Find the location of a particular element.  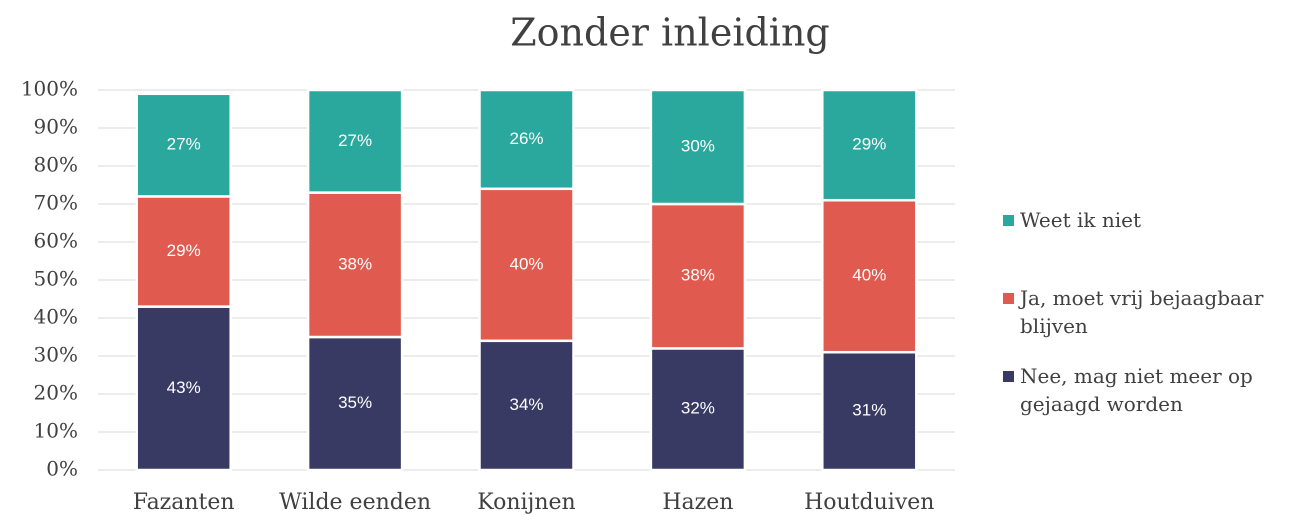

value-label: 26% is located at coordinates (526, 138).